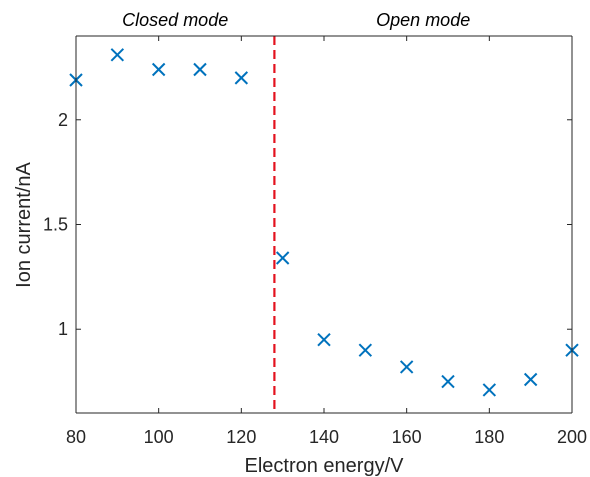  What do you see at coordinates (325, 466) in the screenshot?
I see `x-axis-title: Electron energy/V` at bounding box center [325, 466].